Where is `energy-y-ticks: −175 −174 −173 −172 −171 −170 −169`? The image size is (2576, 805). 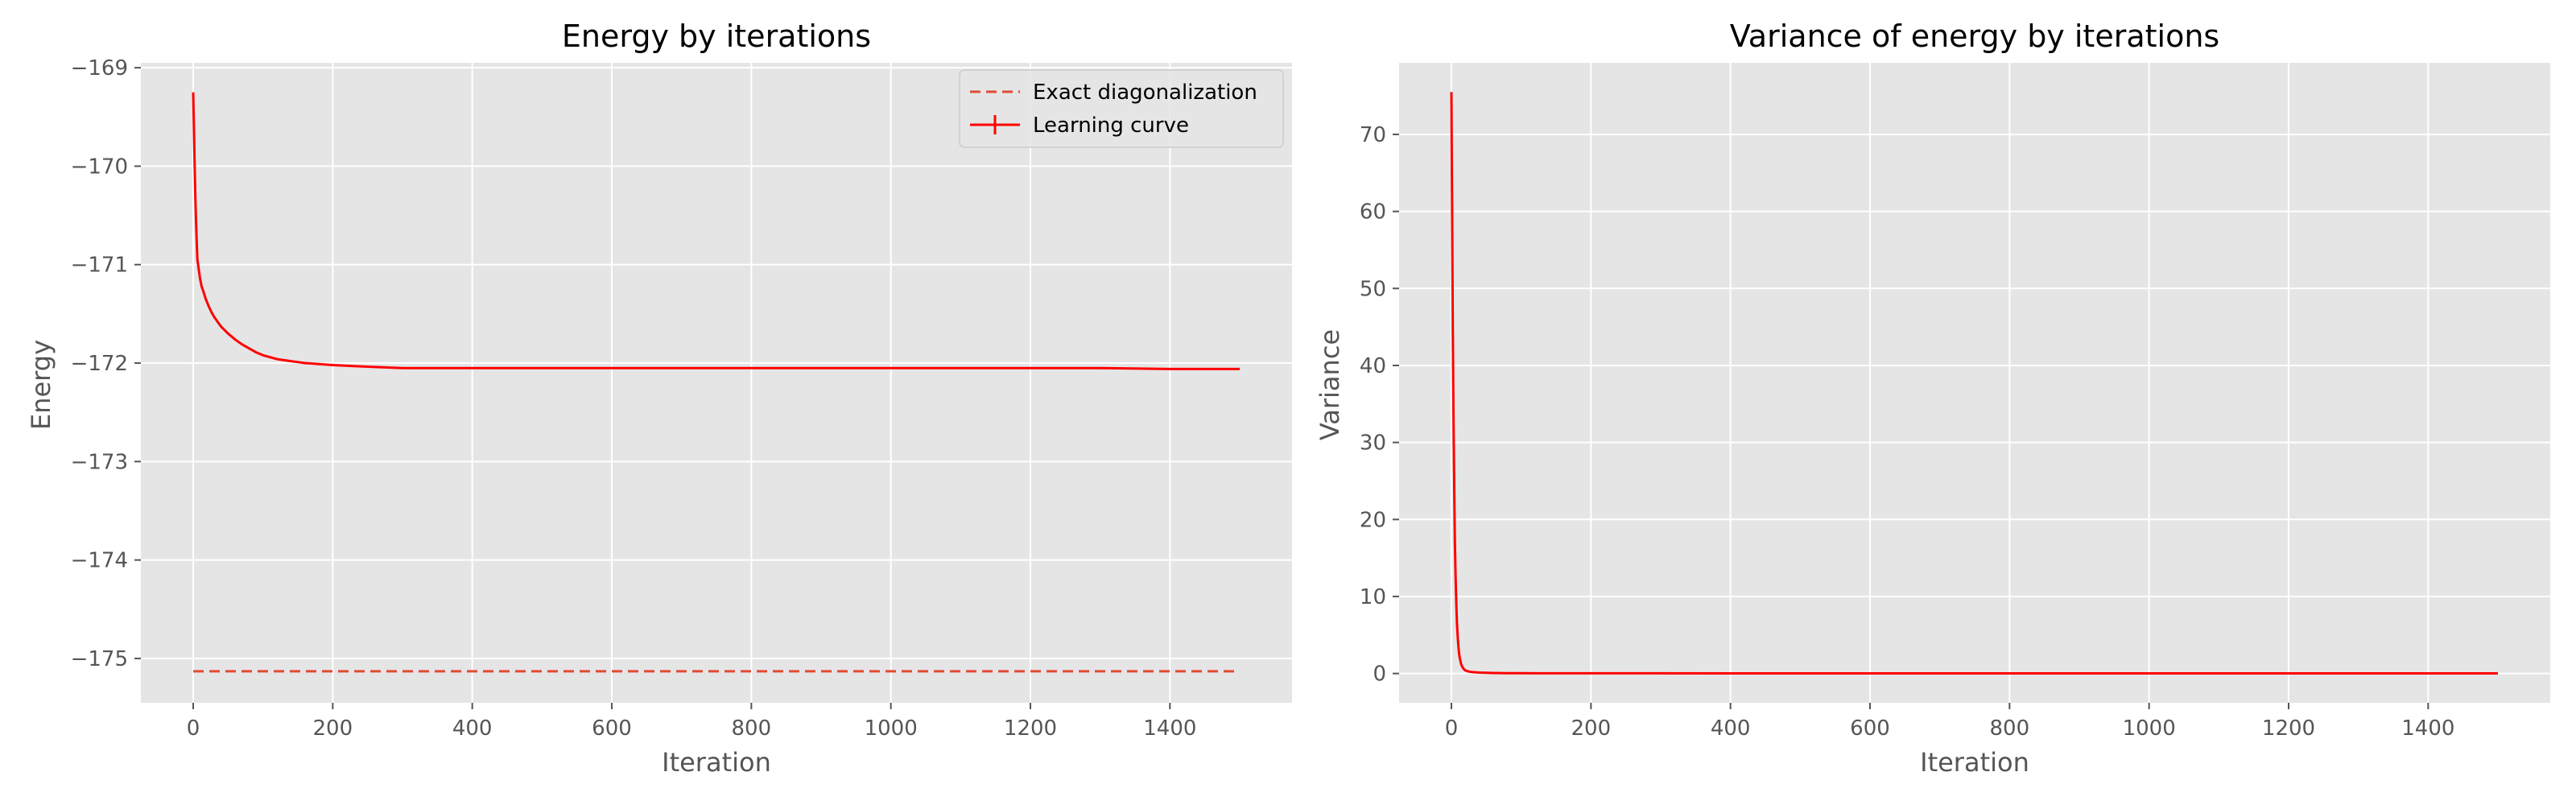 energy-y-ticks: −175 −174 −173 −172 −171 −170 −169 is located at coordinates (106, 363).